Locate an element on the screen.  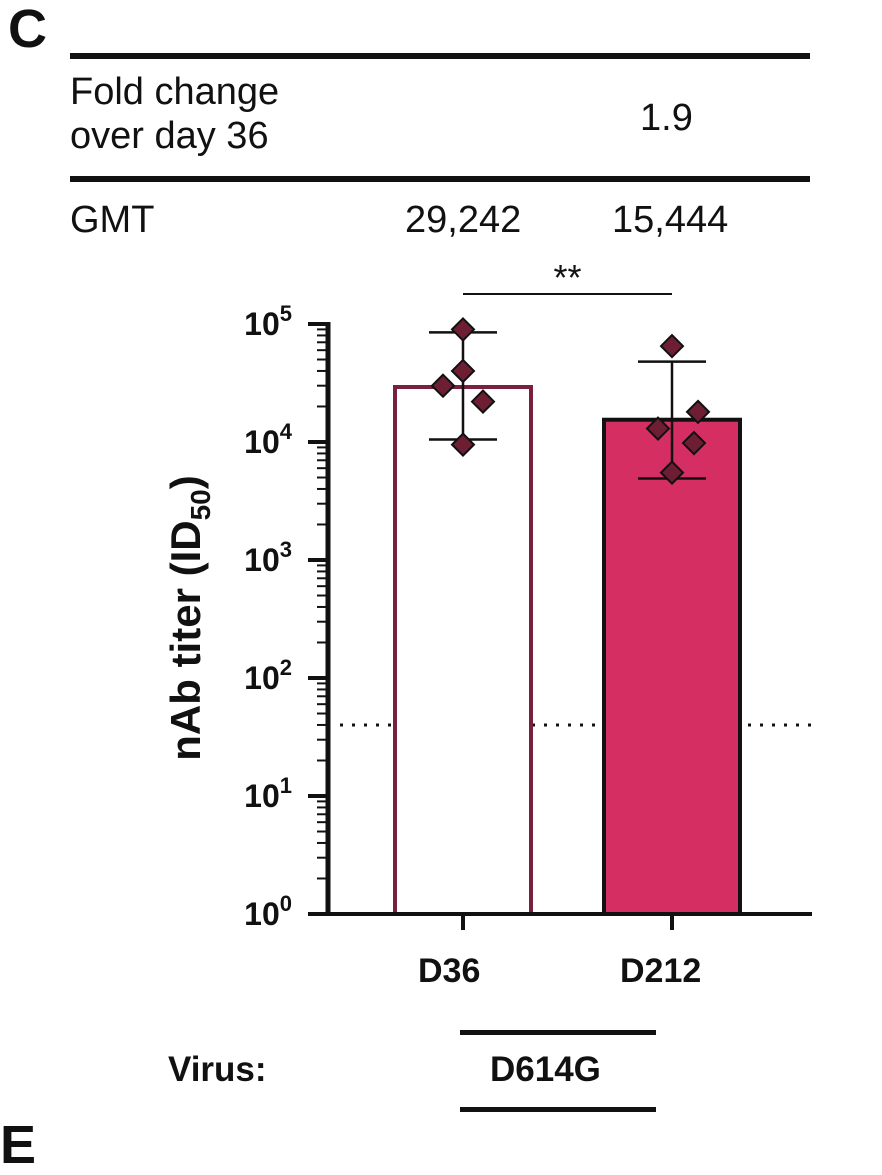
virus-top-rule is located at coordinates (558, 1032).